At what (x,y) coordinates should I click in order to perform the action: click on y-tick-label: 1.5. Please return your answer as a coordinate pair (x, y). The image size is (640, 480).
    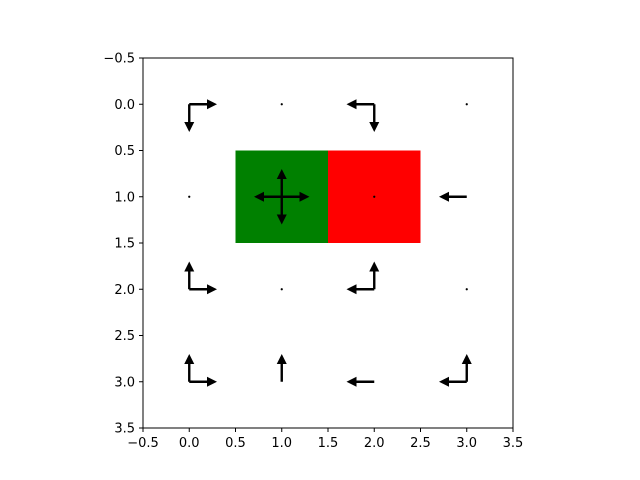
    Looking at the image, I should click on (124, 244).